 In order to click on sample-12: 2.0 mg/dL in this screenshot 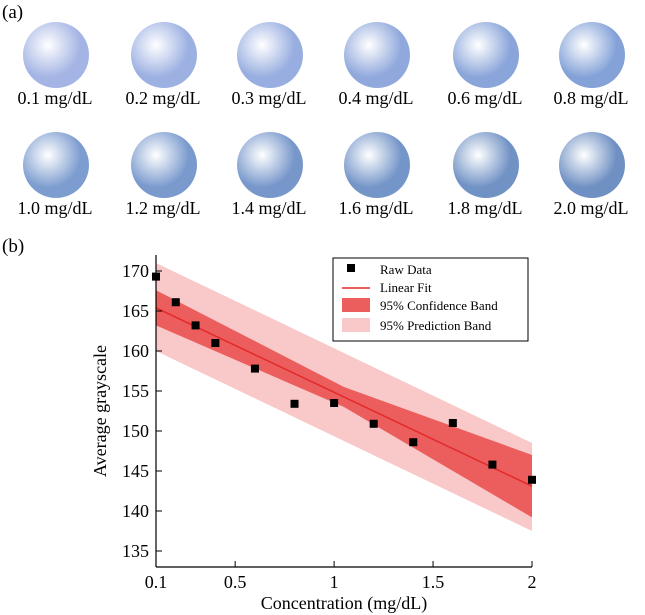, I will do `click(590, 182)`.